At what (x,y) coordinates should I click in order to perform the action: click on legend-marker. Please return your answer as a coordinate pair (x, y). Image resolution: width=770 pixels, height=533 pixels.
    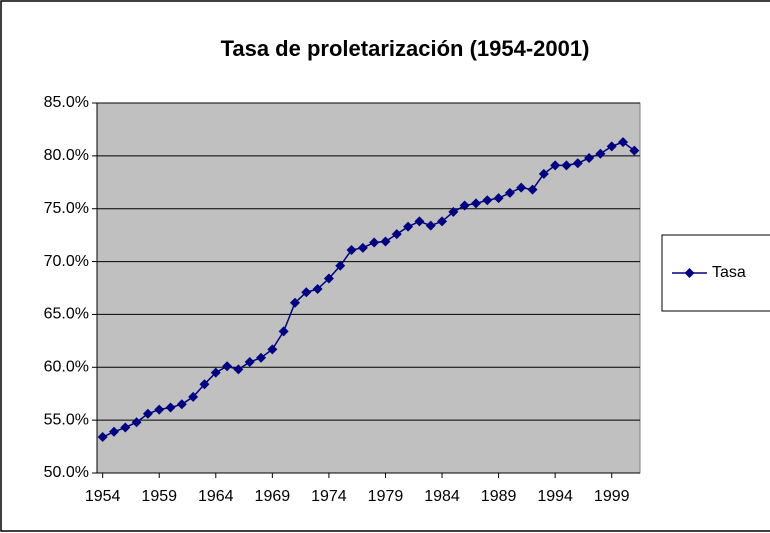
    Looking at the image, I should click on (689, 273).